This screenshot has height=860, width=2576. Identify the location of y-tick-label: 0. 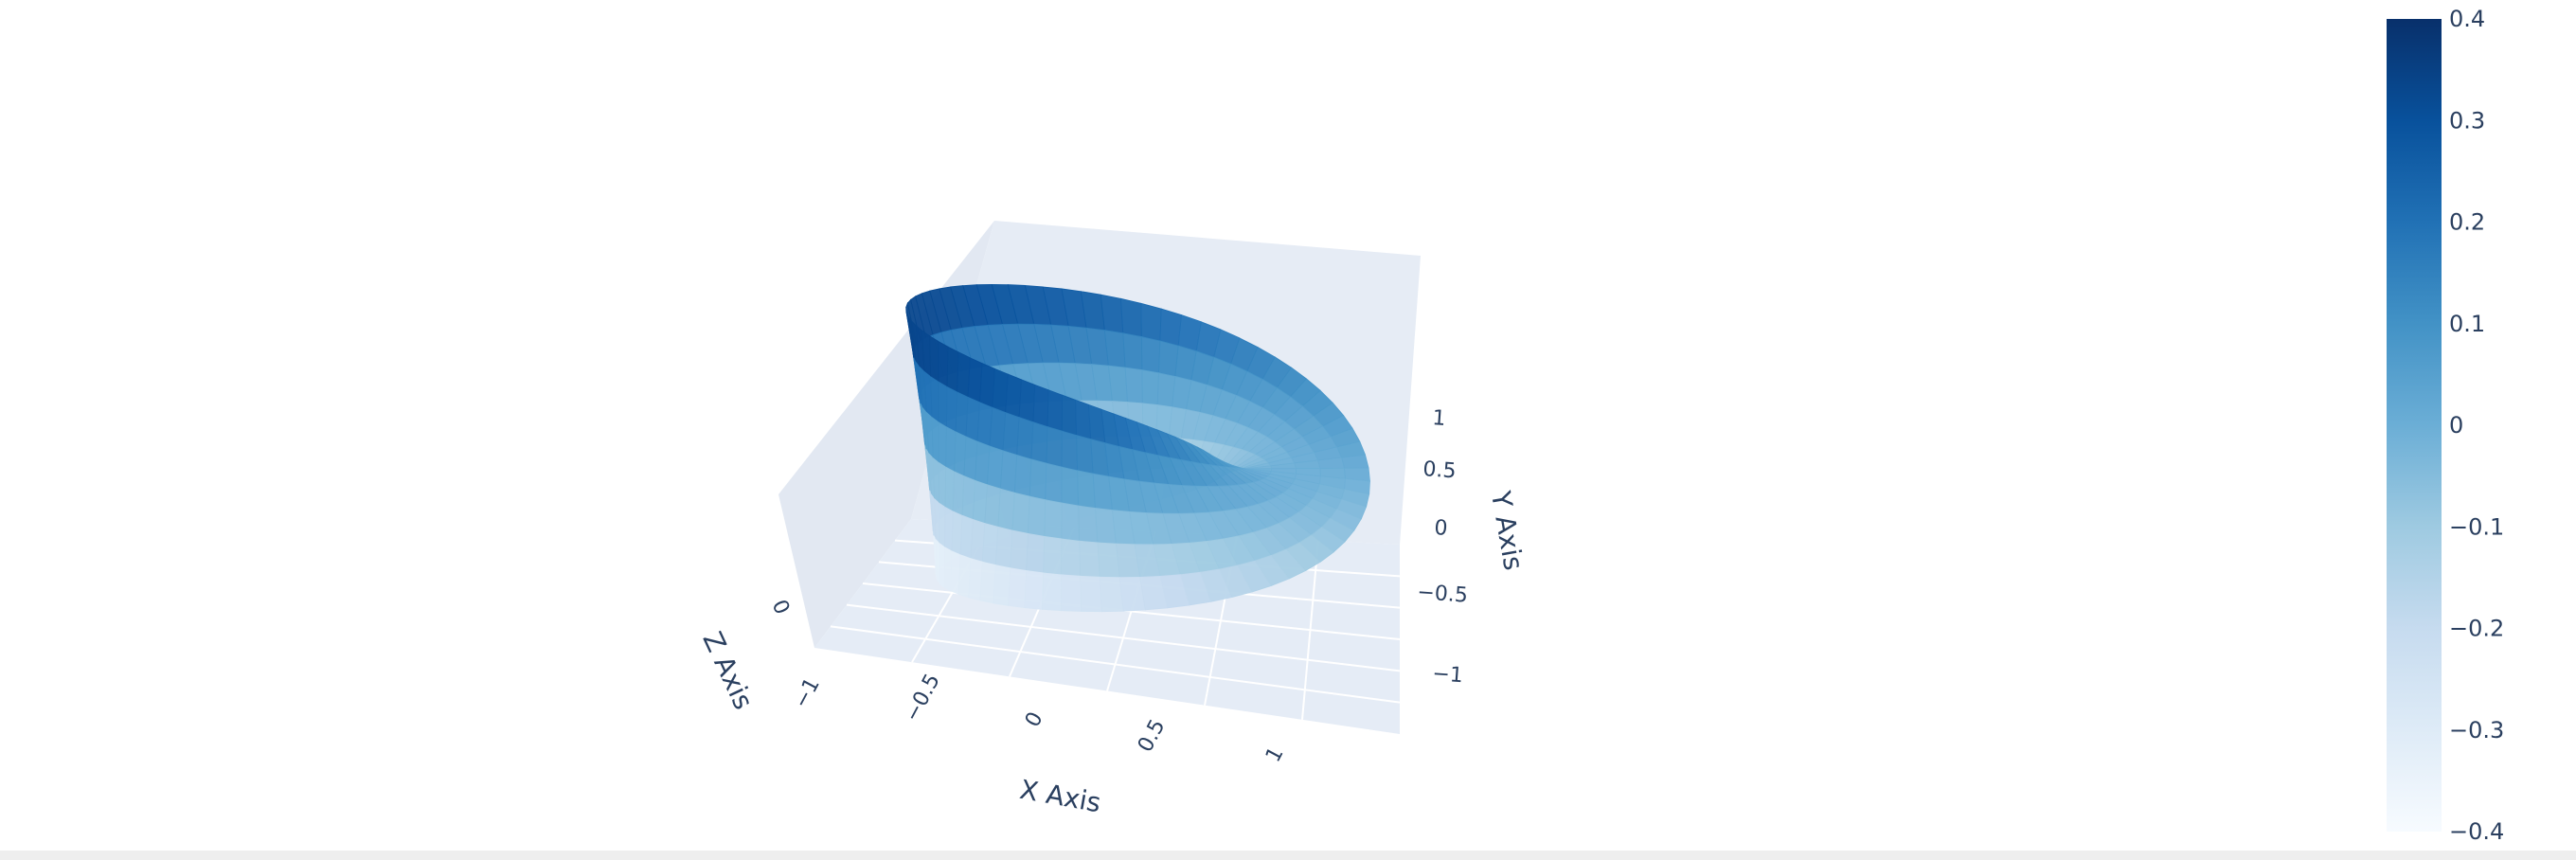
(1441, 528).